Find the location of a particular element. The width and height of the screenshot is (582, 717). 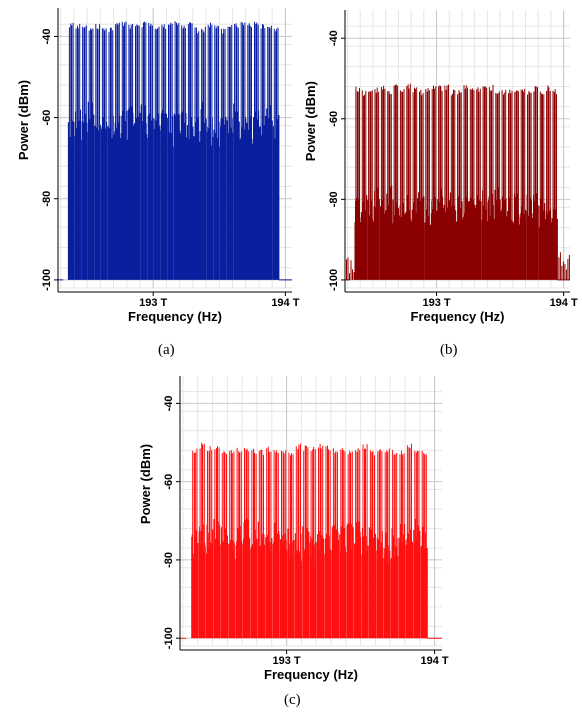

caption-c: (c) is located at coordinates (292, 700).